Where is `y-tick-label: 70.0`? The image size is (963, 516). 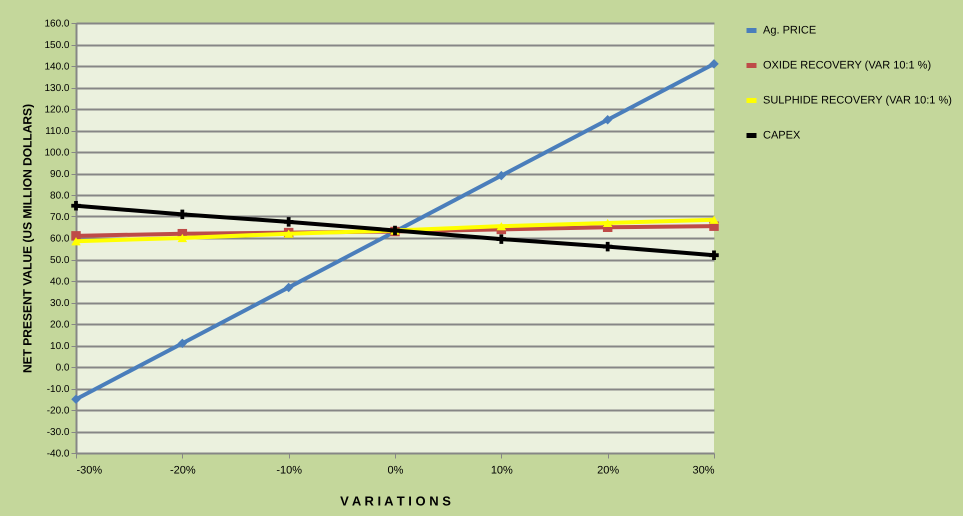
y-tick-label: 70.0 is located at coordinates (60, 217).